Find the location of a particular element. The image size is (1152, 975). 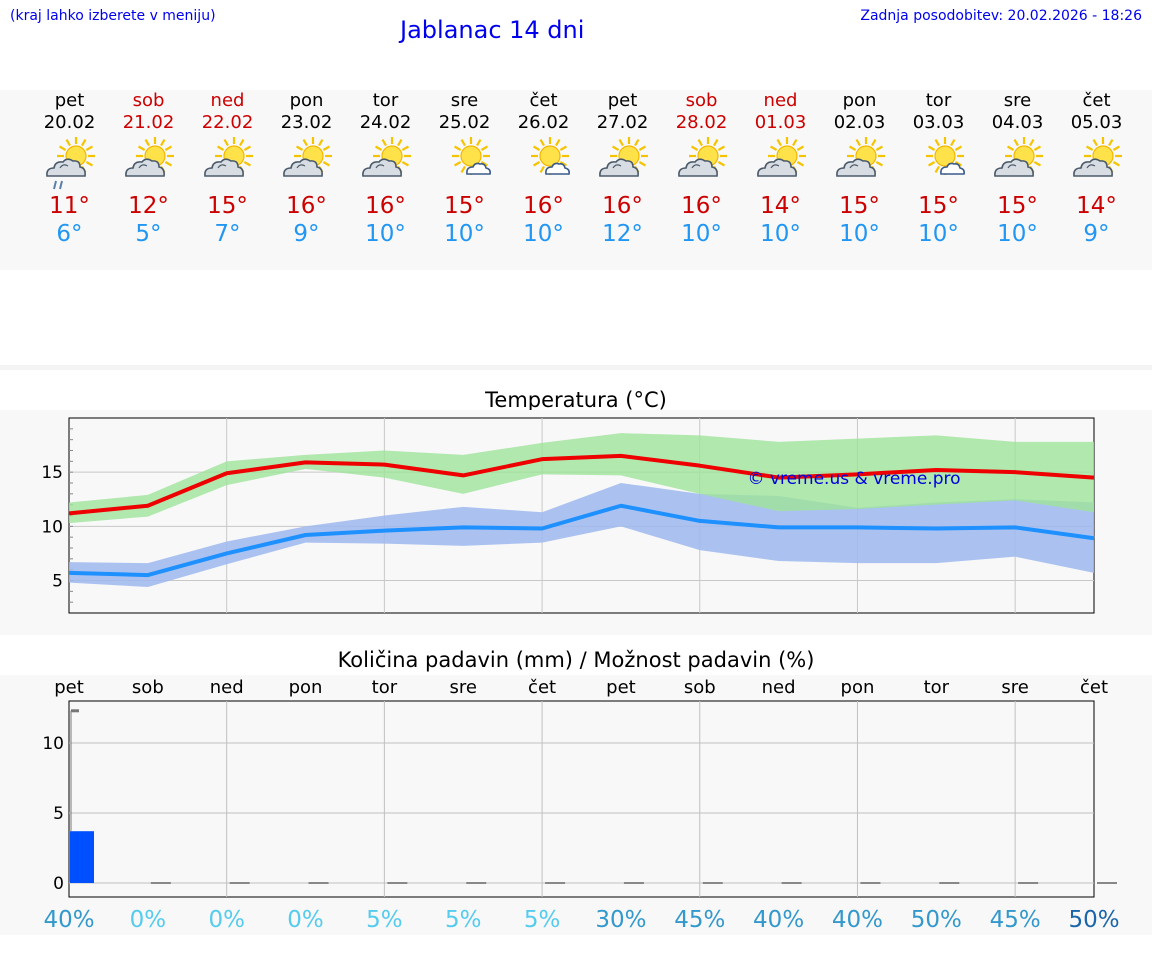

day-date: 25.02 is located at coordinates (464, 122).